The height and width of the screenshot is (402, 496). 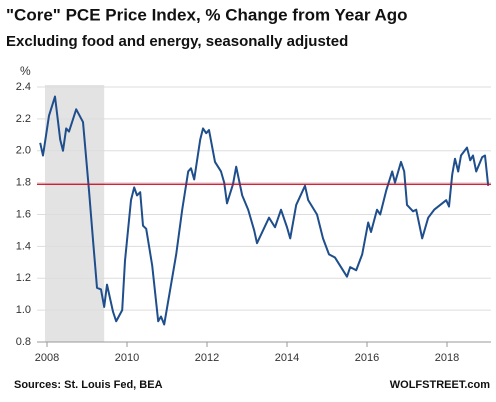 What do you see at coordinates (23, 151) in the screenshot?
I see `y-tick-label: 2.0` at bounding box center [23, 151].